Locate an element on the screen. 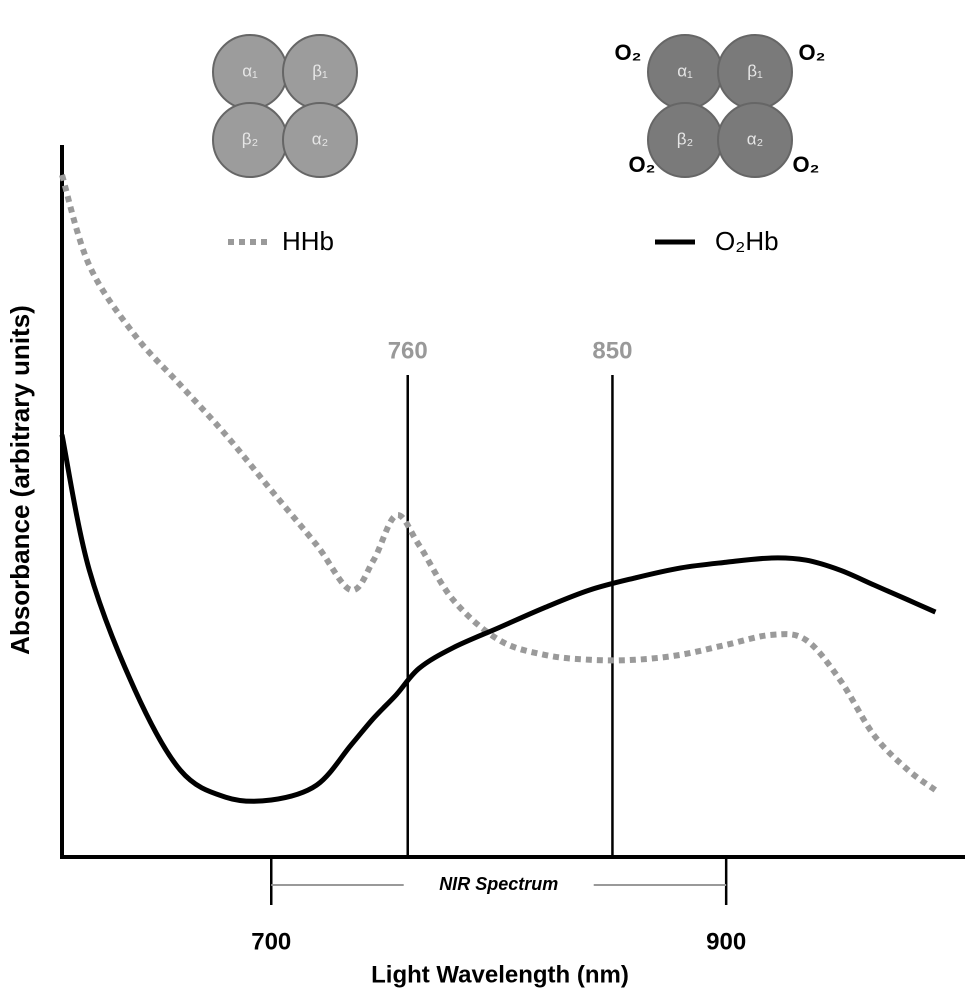  marker-label: 760 is located at coordinates (408, 350).